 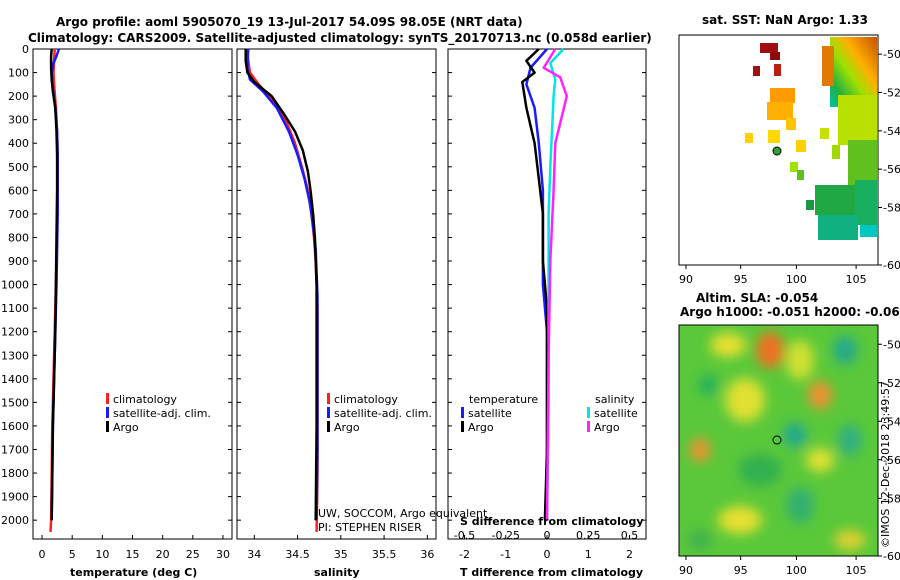 I want to click on legend-title-temperature: temperature, so click(x=503, y=399).